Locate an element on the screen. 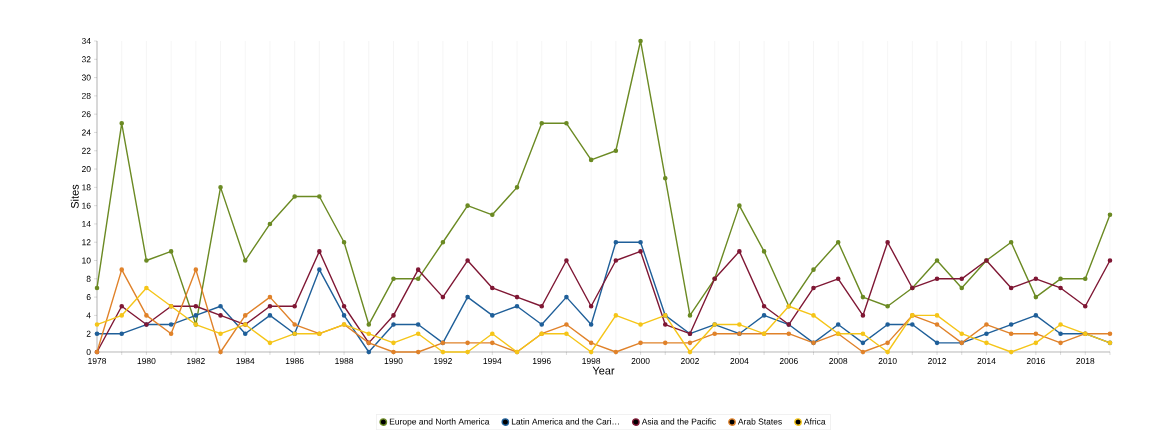  y-tick-label: 8 is located at coordinates (88, 278).